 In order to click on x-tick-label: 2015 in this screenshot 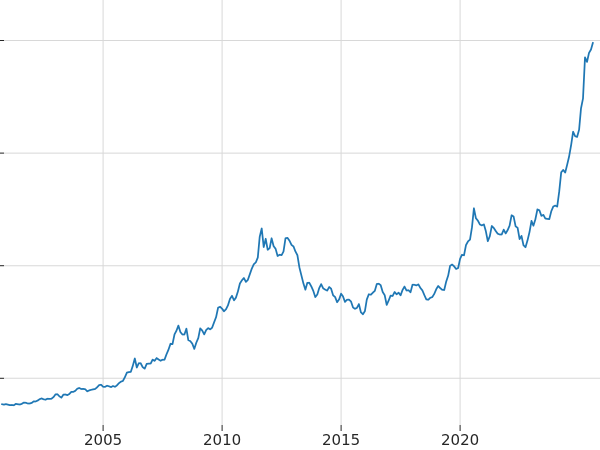, I will do `click(341, 440)`.